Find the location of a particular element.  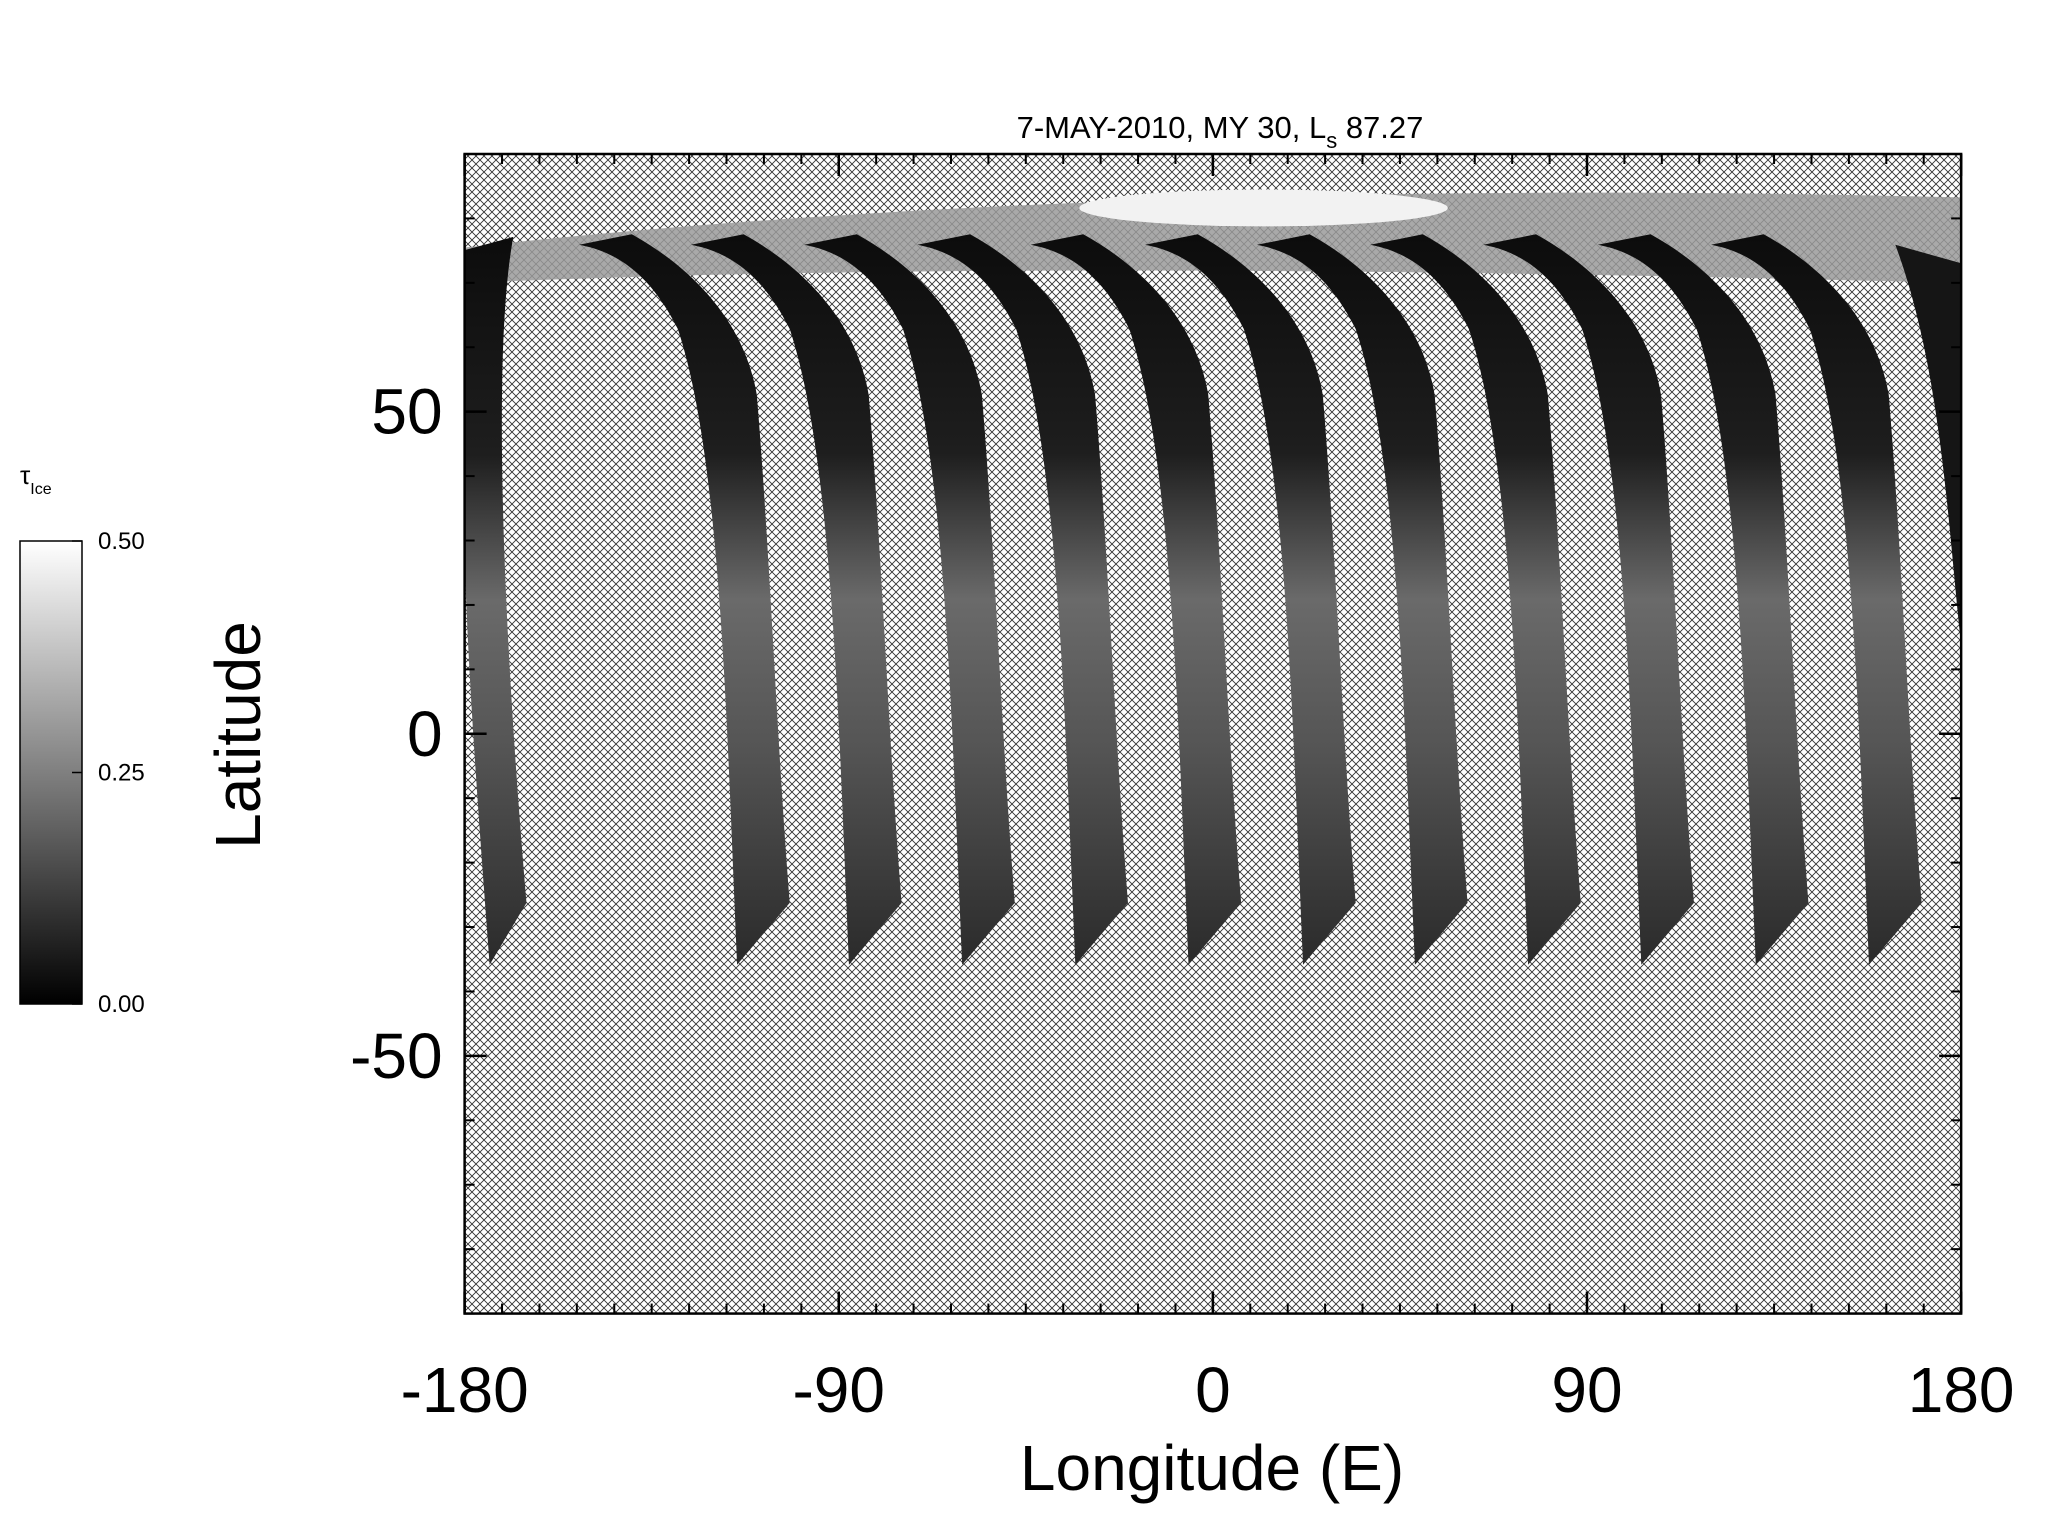

x-tick-label: 0 is located at coordinates (1213, 1390).